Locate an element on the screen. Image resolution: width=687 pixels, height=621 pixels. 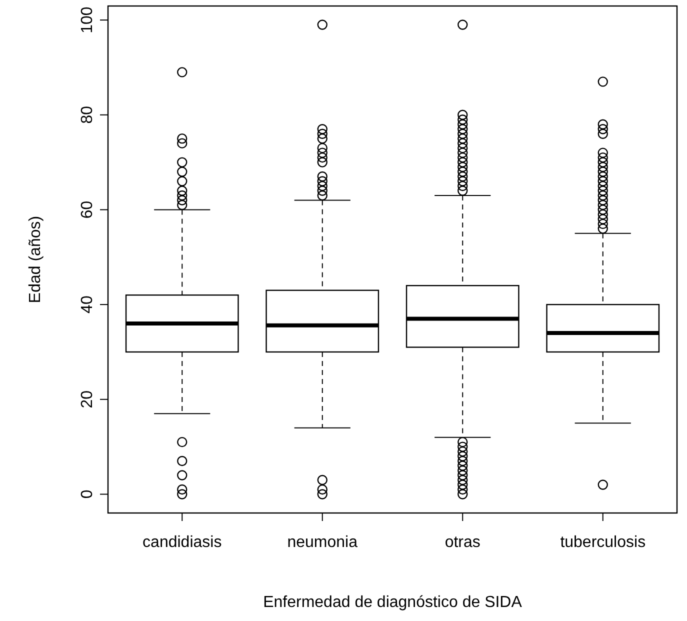
y-tick-label: 20 is located at coordinates (87, 399).